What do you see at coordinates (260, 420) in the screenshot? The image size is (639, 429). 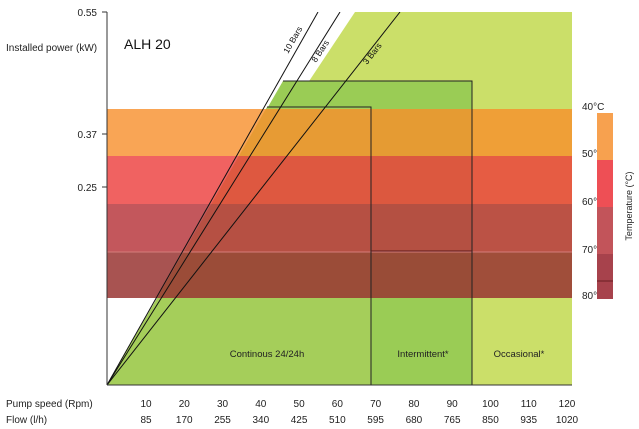 I see `x-tick-flow-340: 340` at bounding box center [260, 420].